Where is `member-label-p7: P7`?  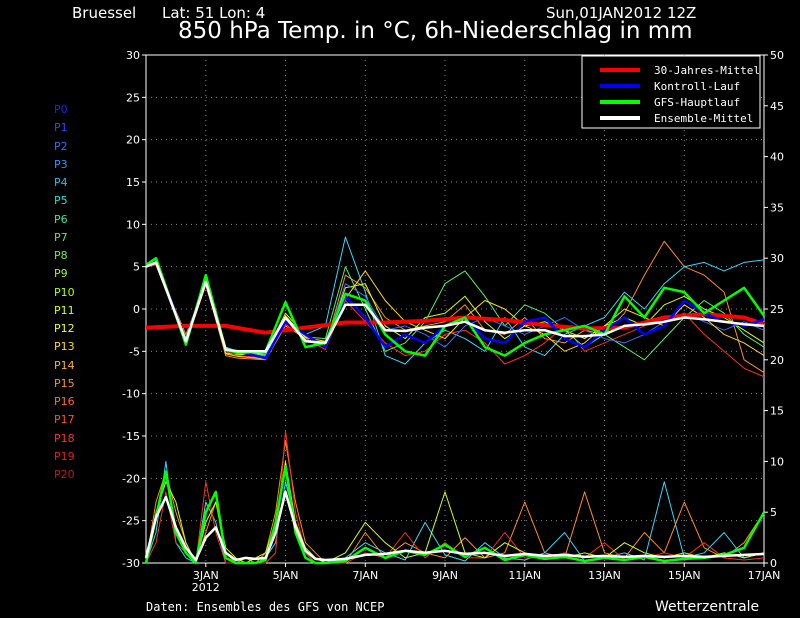 member-label-p7: P7 is located at coordinates (61, 237).